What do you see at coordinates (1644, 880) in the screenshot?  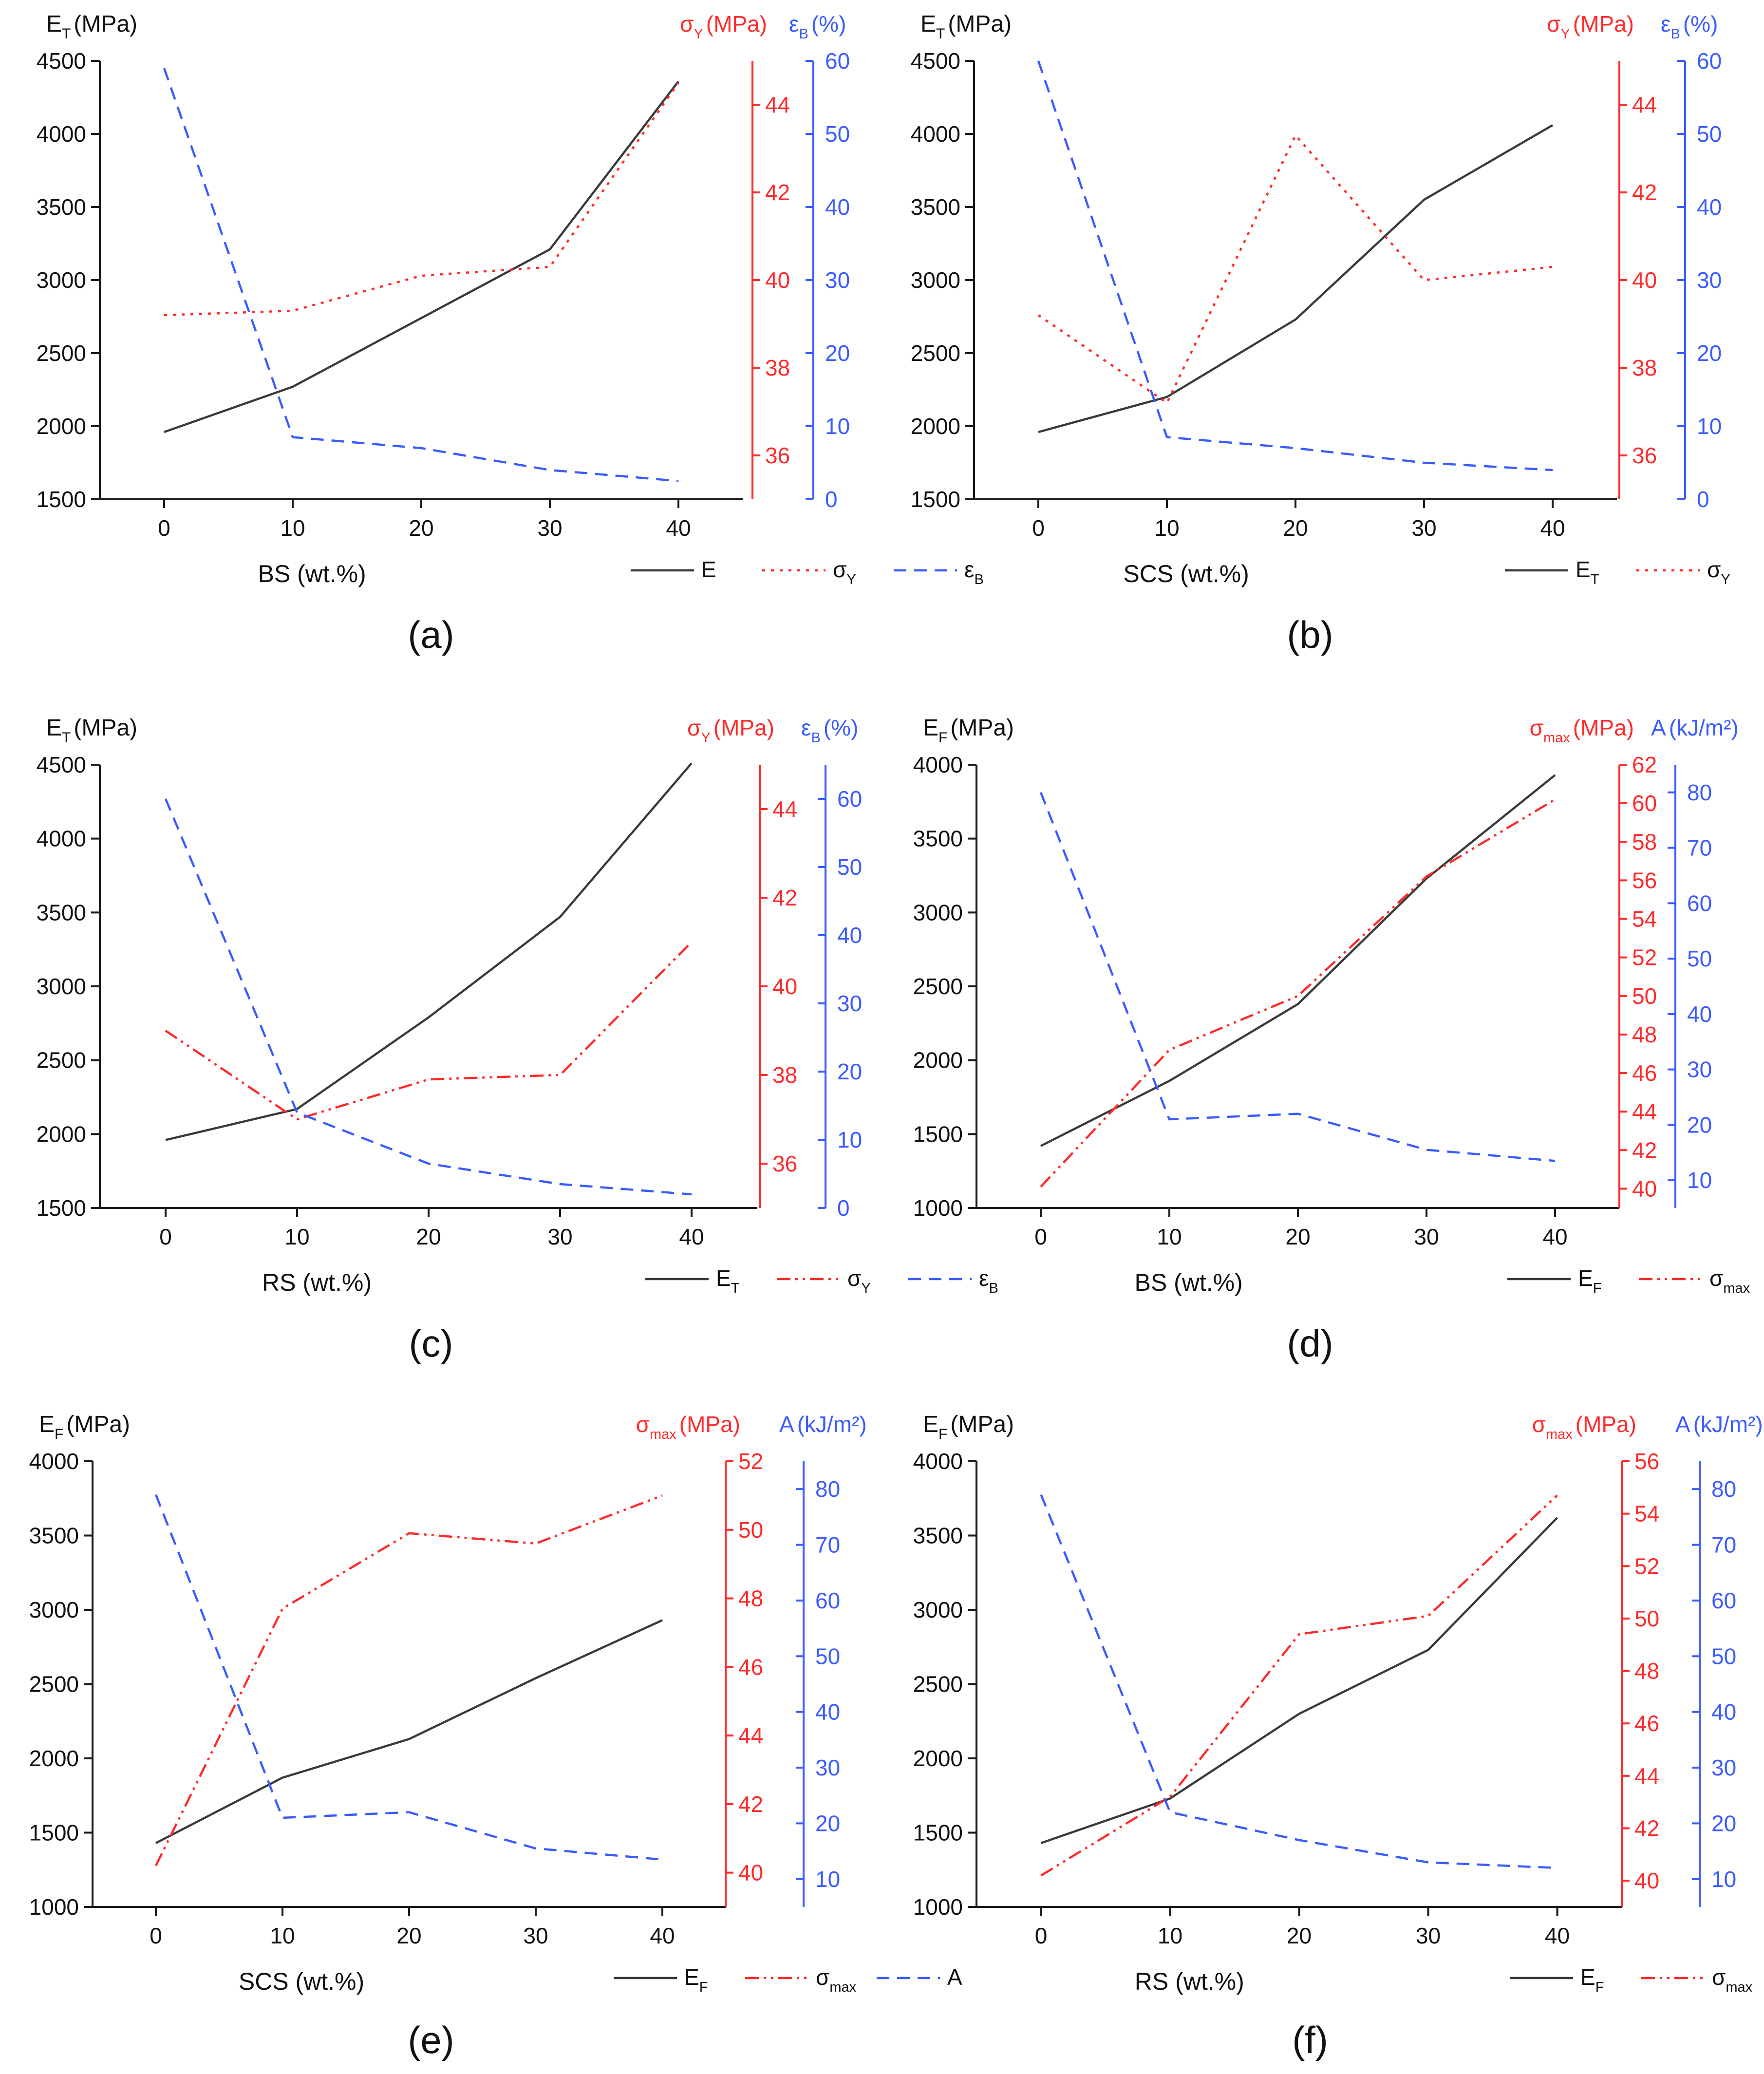 I see `mid-tick-label: 56` at bounding box center [1644, 880].